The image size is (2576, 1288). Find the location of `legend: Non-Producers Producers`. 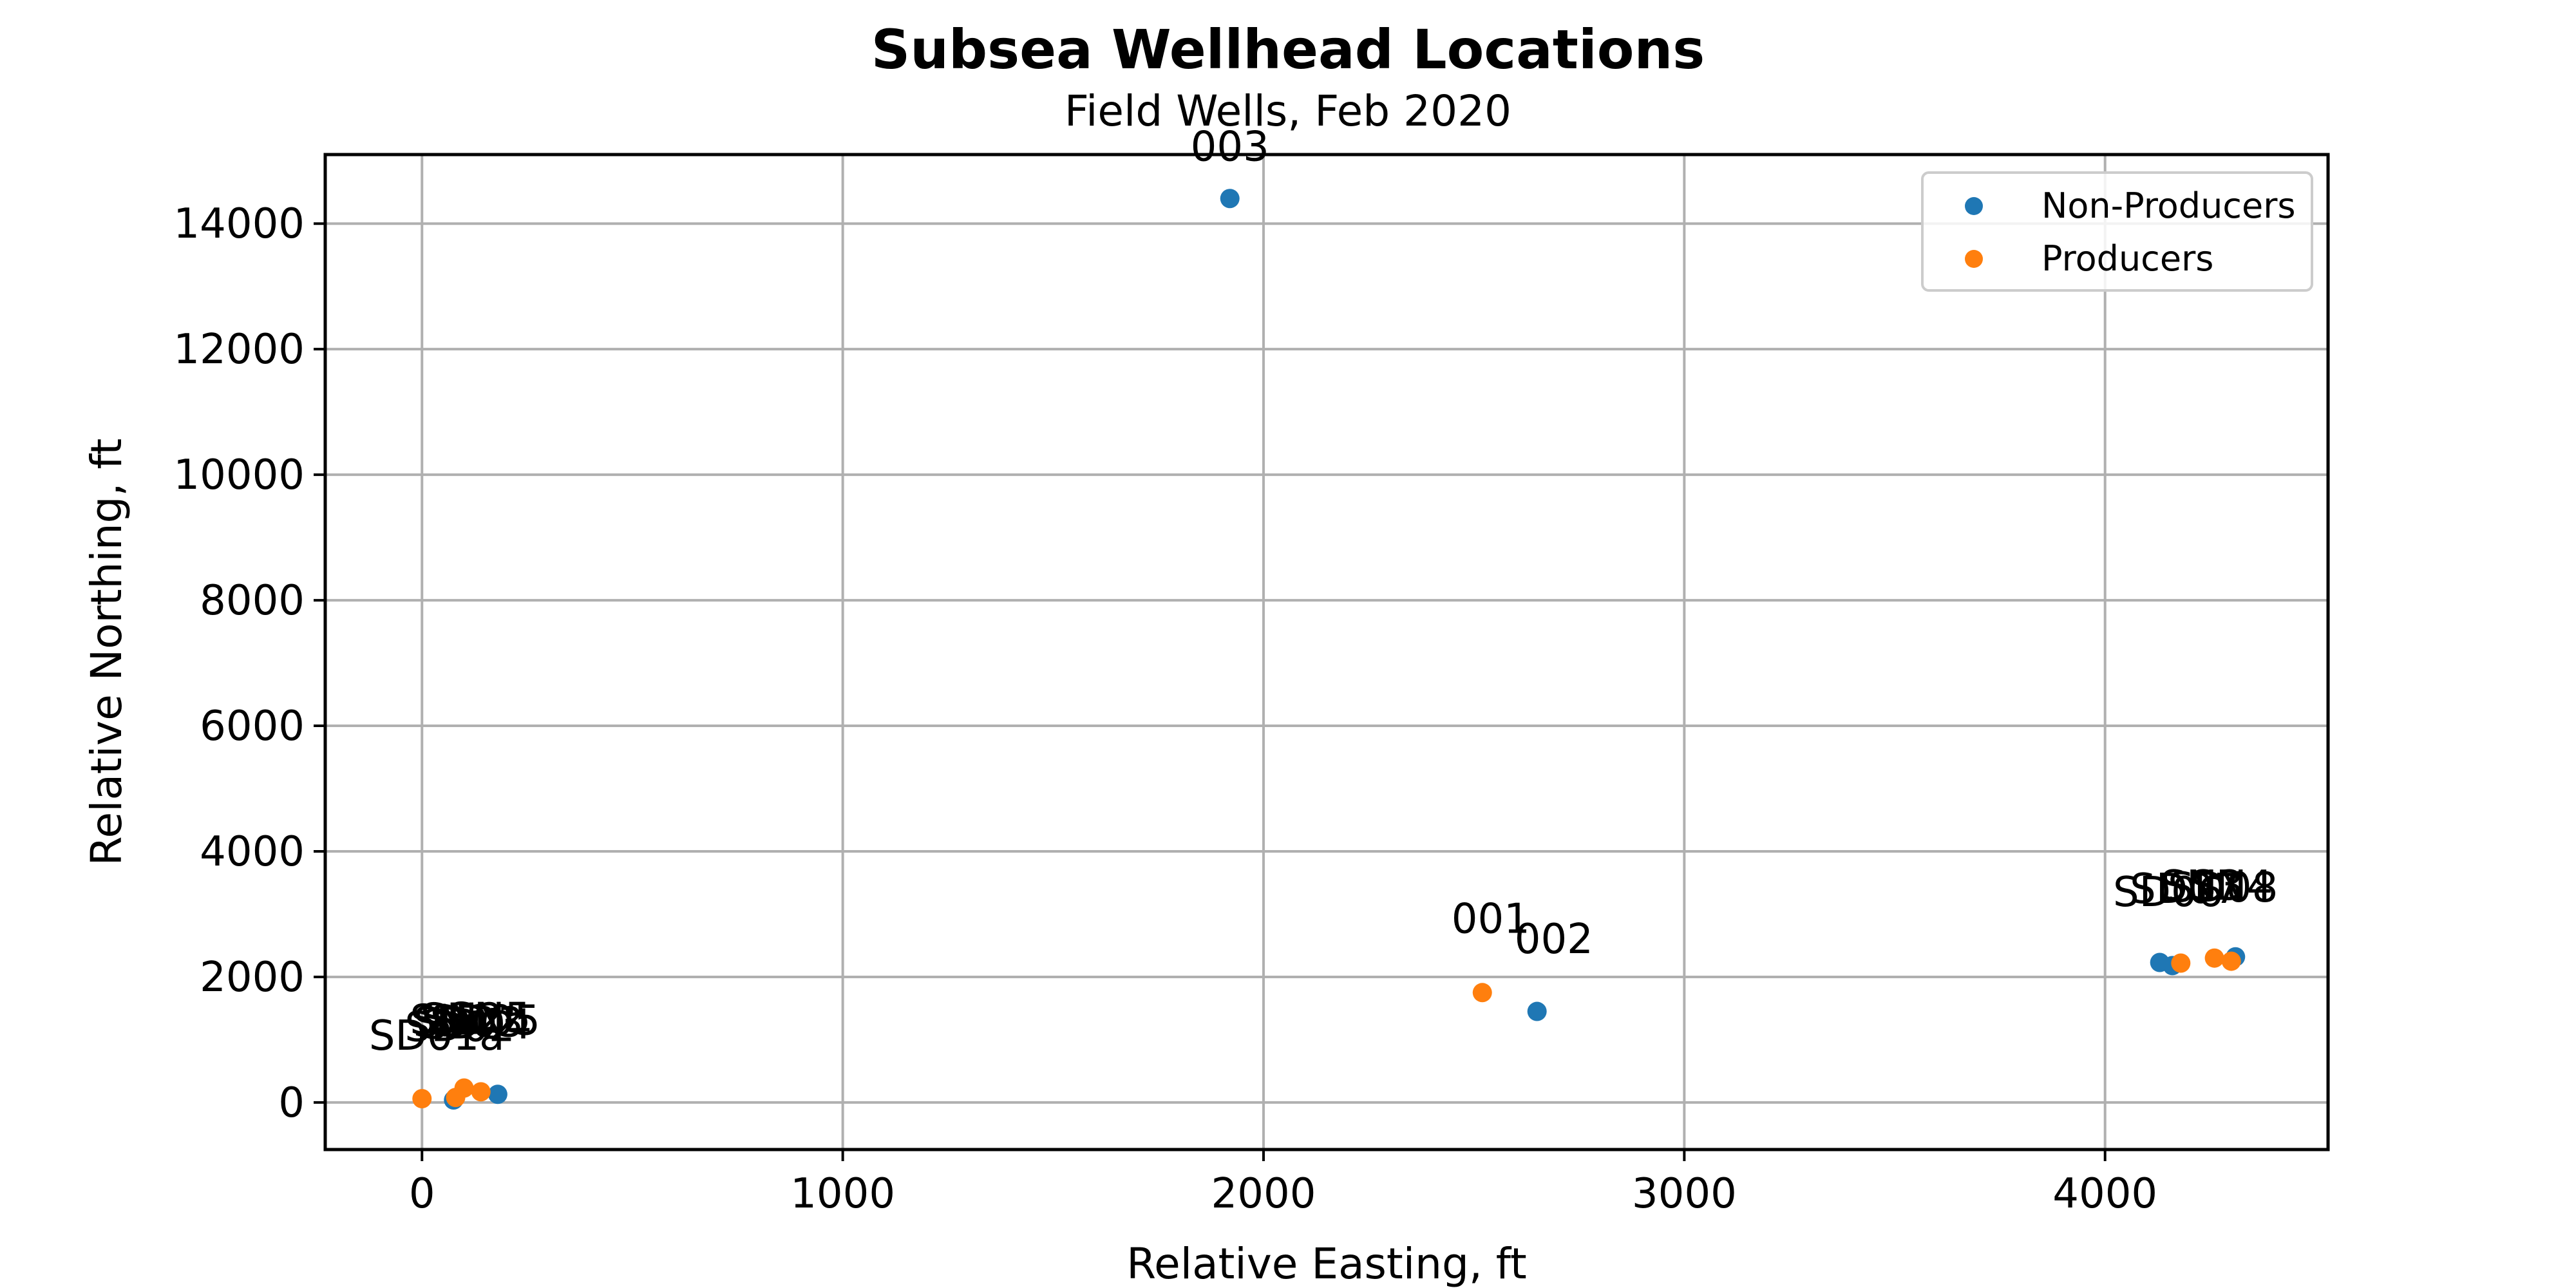

legend: Non-Producers Producers is located at coordinates (2117, 232).